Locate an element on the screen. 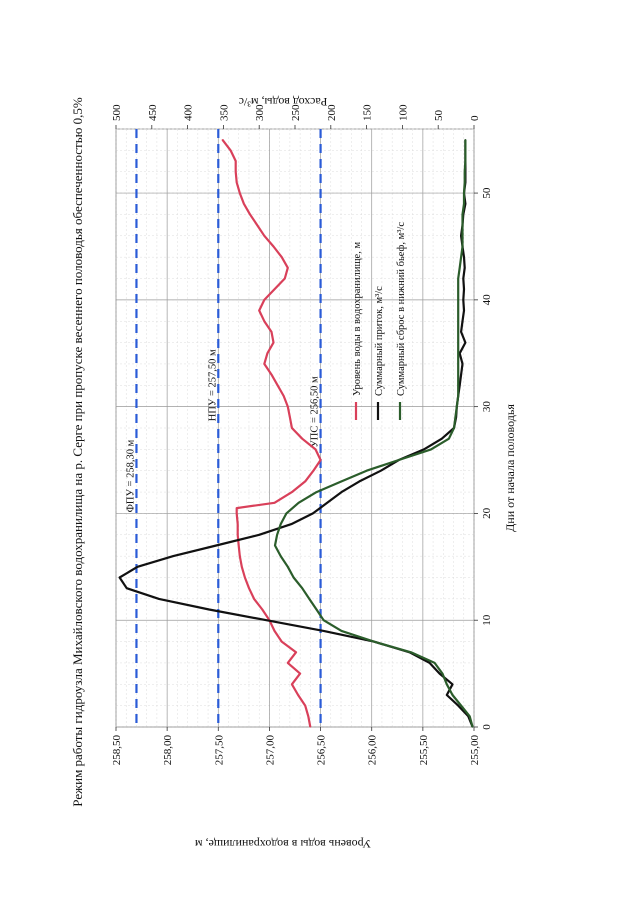  x-tick-label: 0 is located at coordinates (487, 727).